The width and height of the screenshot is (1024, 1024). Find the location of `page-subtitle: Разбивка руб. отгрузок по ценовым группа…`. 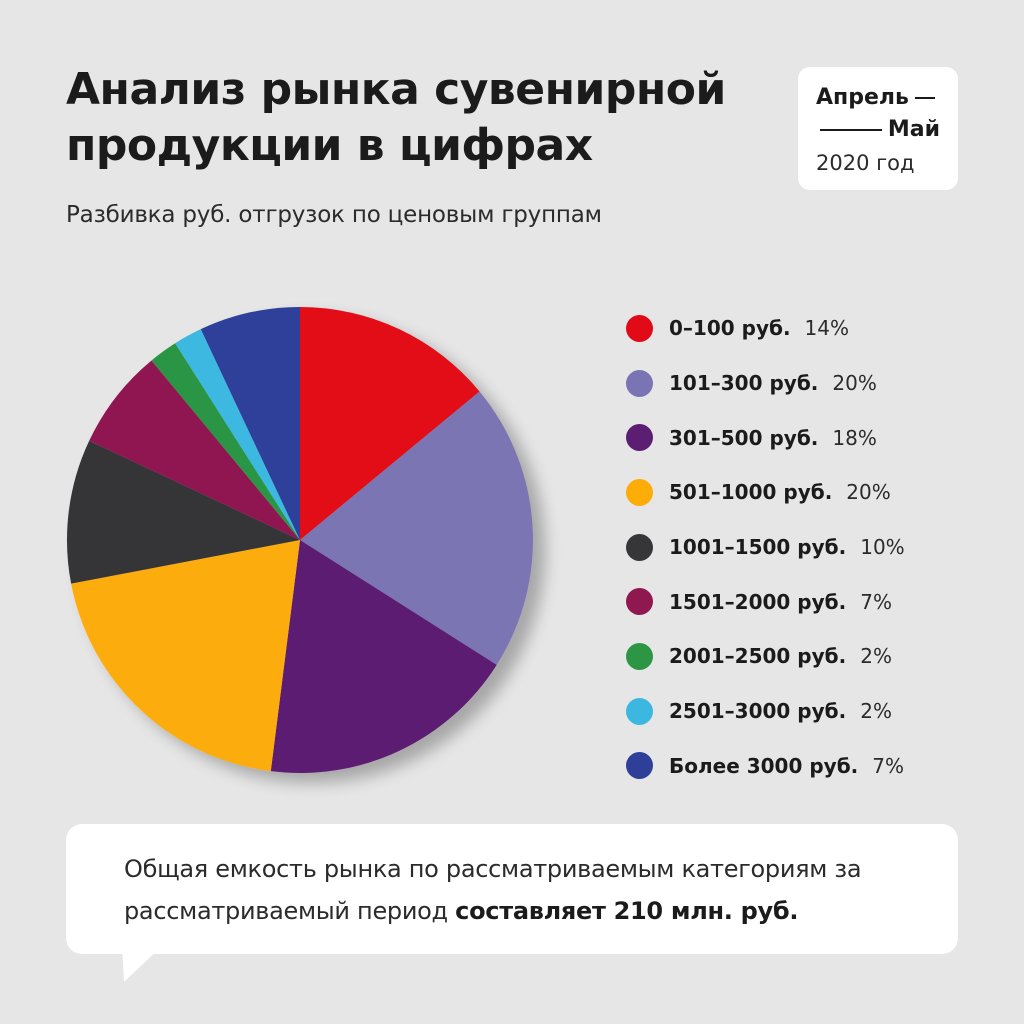

page-subtitle: Разбивка руб. отгрузок по ценовым группа… is located at coordinates (334, 215).